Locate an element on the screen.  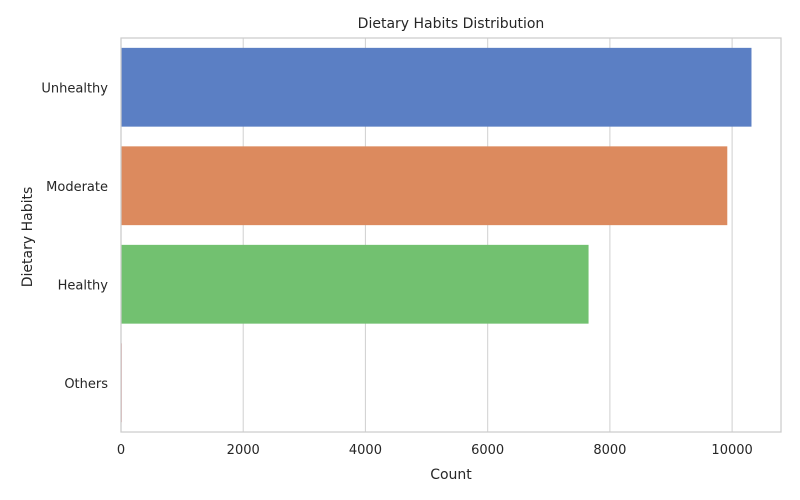
x-axis-label: Count is located at coordinates (451, 475).